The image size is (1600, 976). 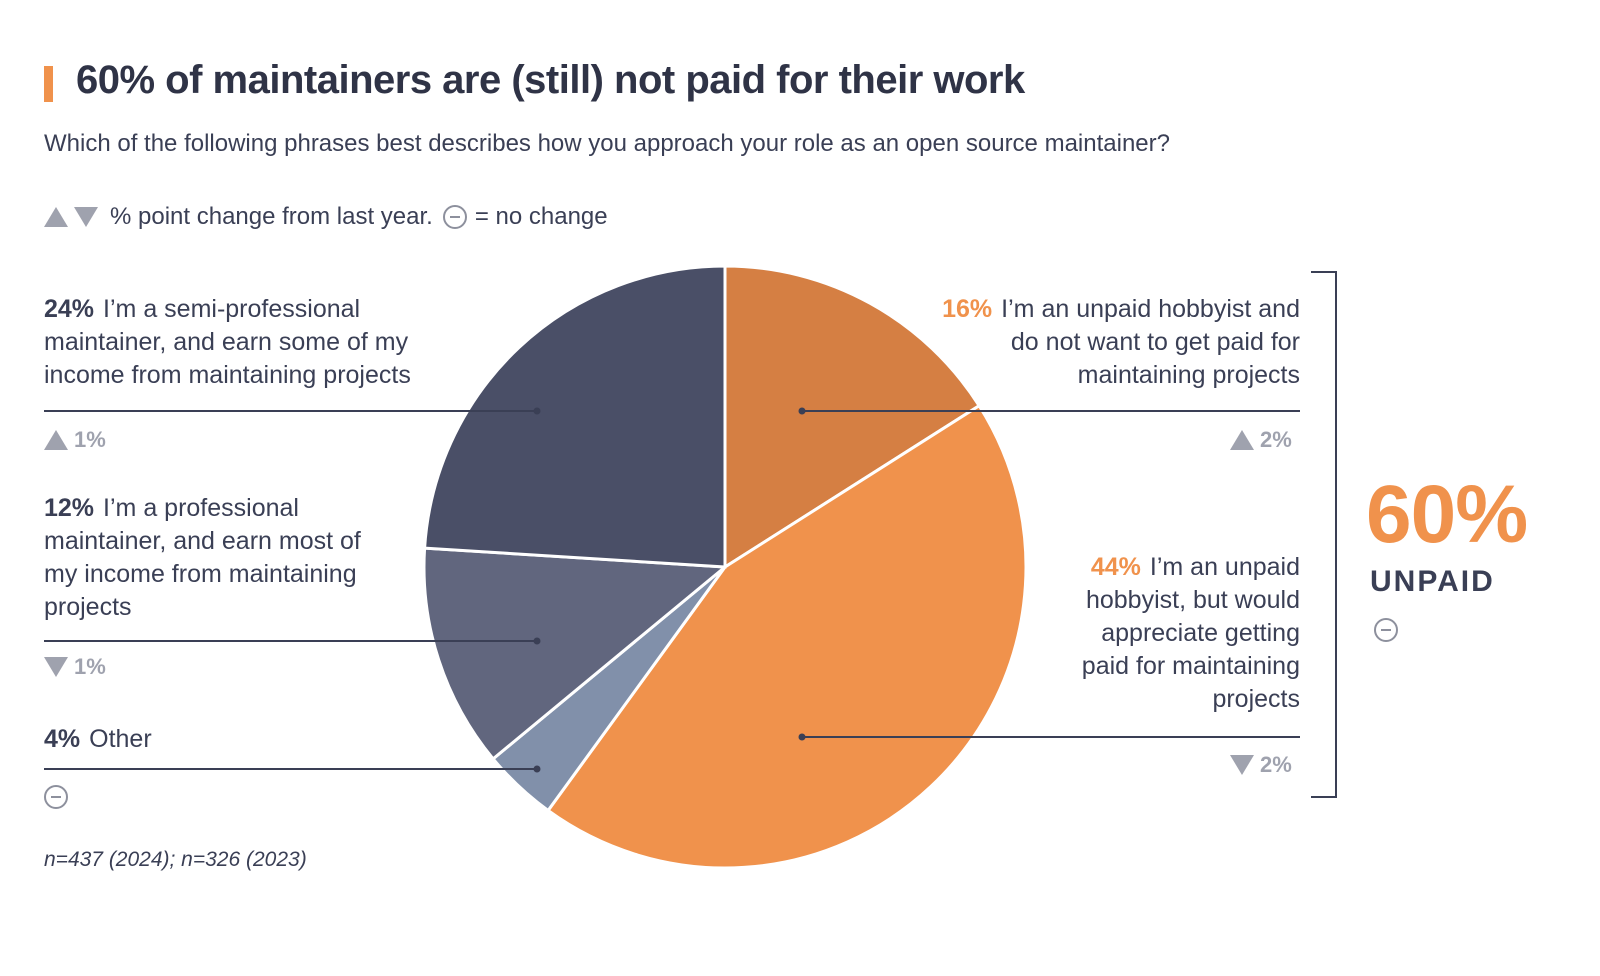 I want to click on slice-professional, so click(x=575, y=653).